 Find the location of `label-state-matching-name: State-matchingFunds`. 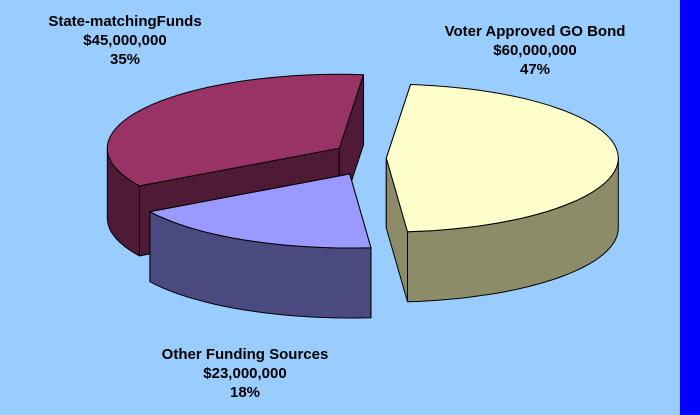

label-state-matching-name: State-matchingFunds is located at coordinates (125, 21).